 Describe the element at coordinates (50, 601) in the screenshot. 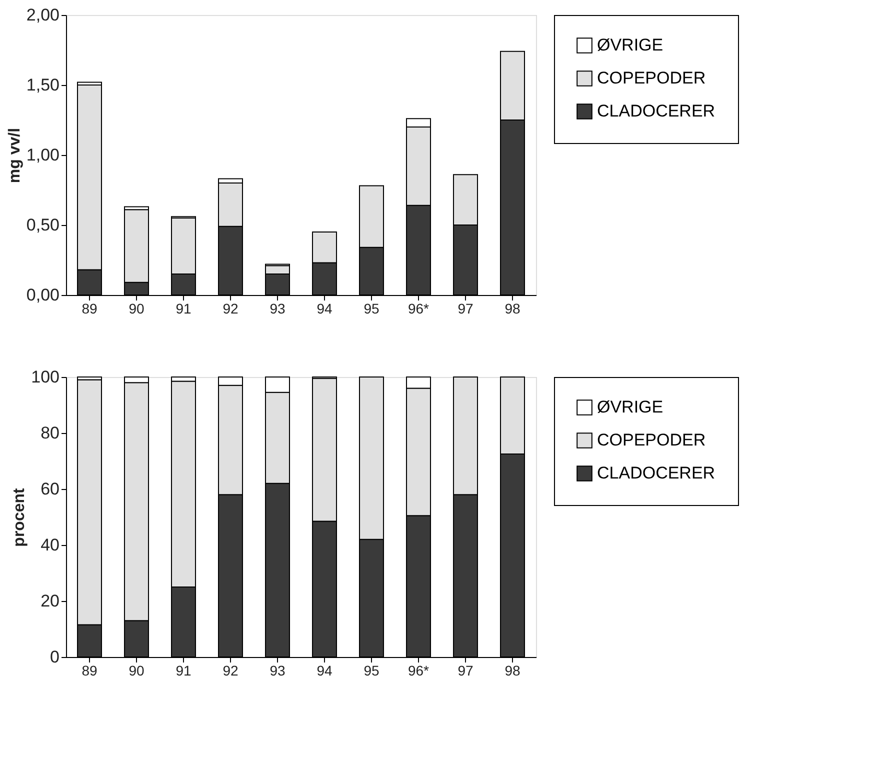

I see `y-tick-label: 20` at that location.